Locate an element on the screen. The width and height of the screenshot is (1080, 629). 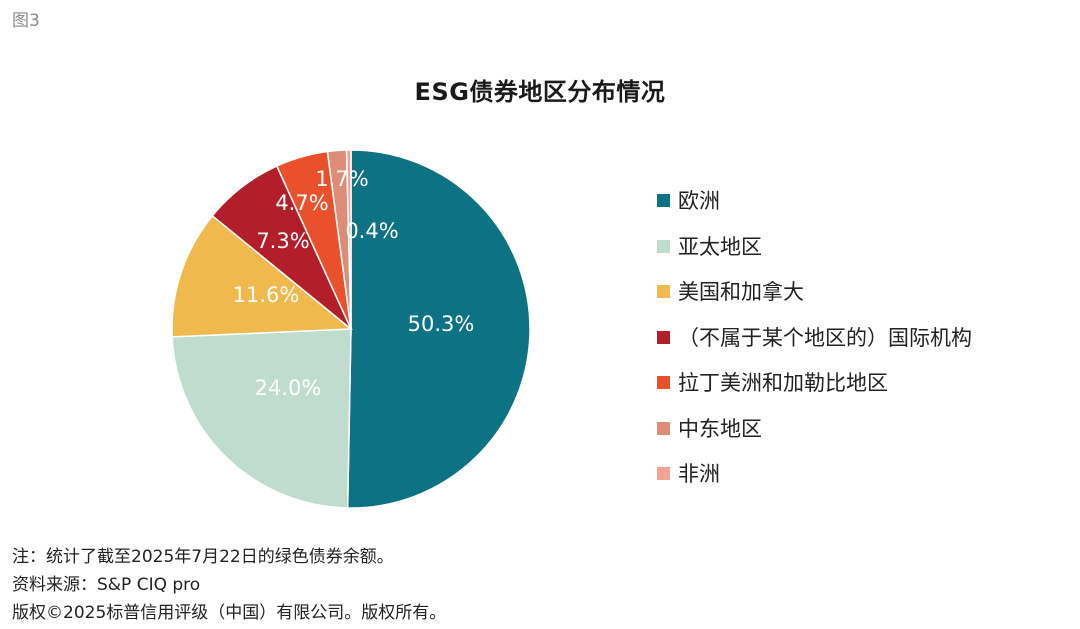
pie-data-label: 11.6% is located at coordinates (266, 295).